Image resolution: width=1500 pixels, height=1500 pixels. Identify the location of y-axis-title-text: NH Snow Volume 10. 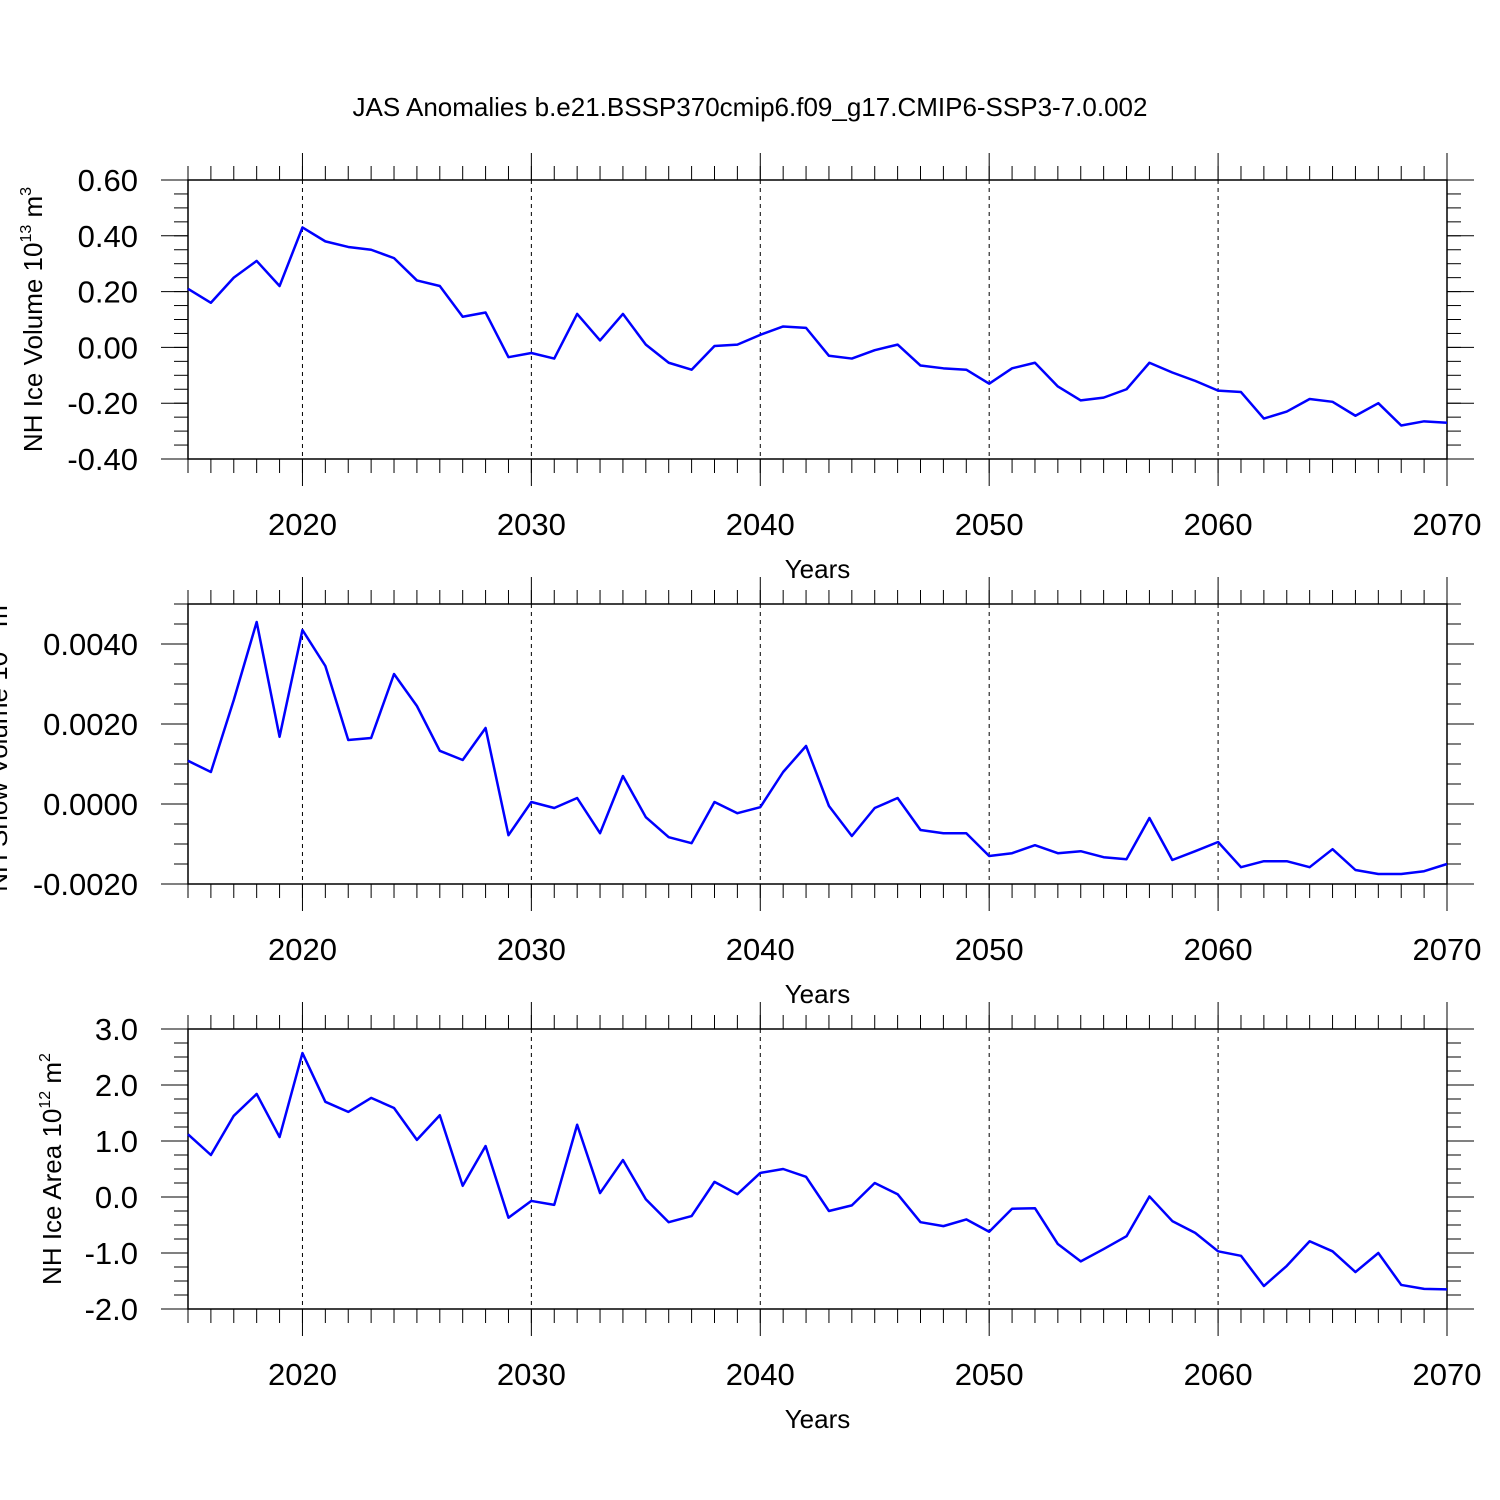
(6, 772).